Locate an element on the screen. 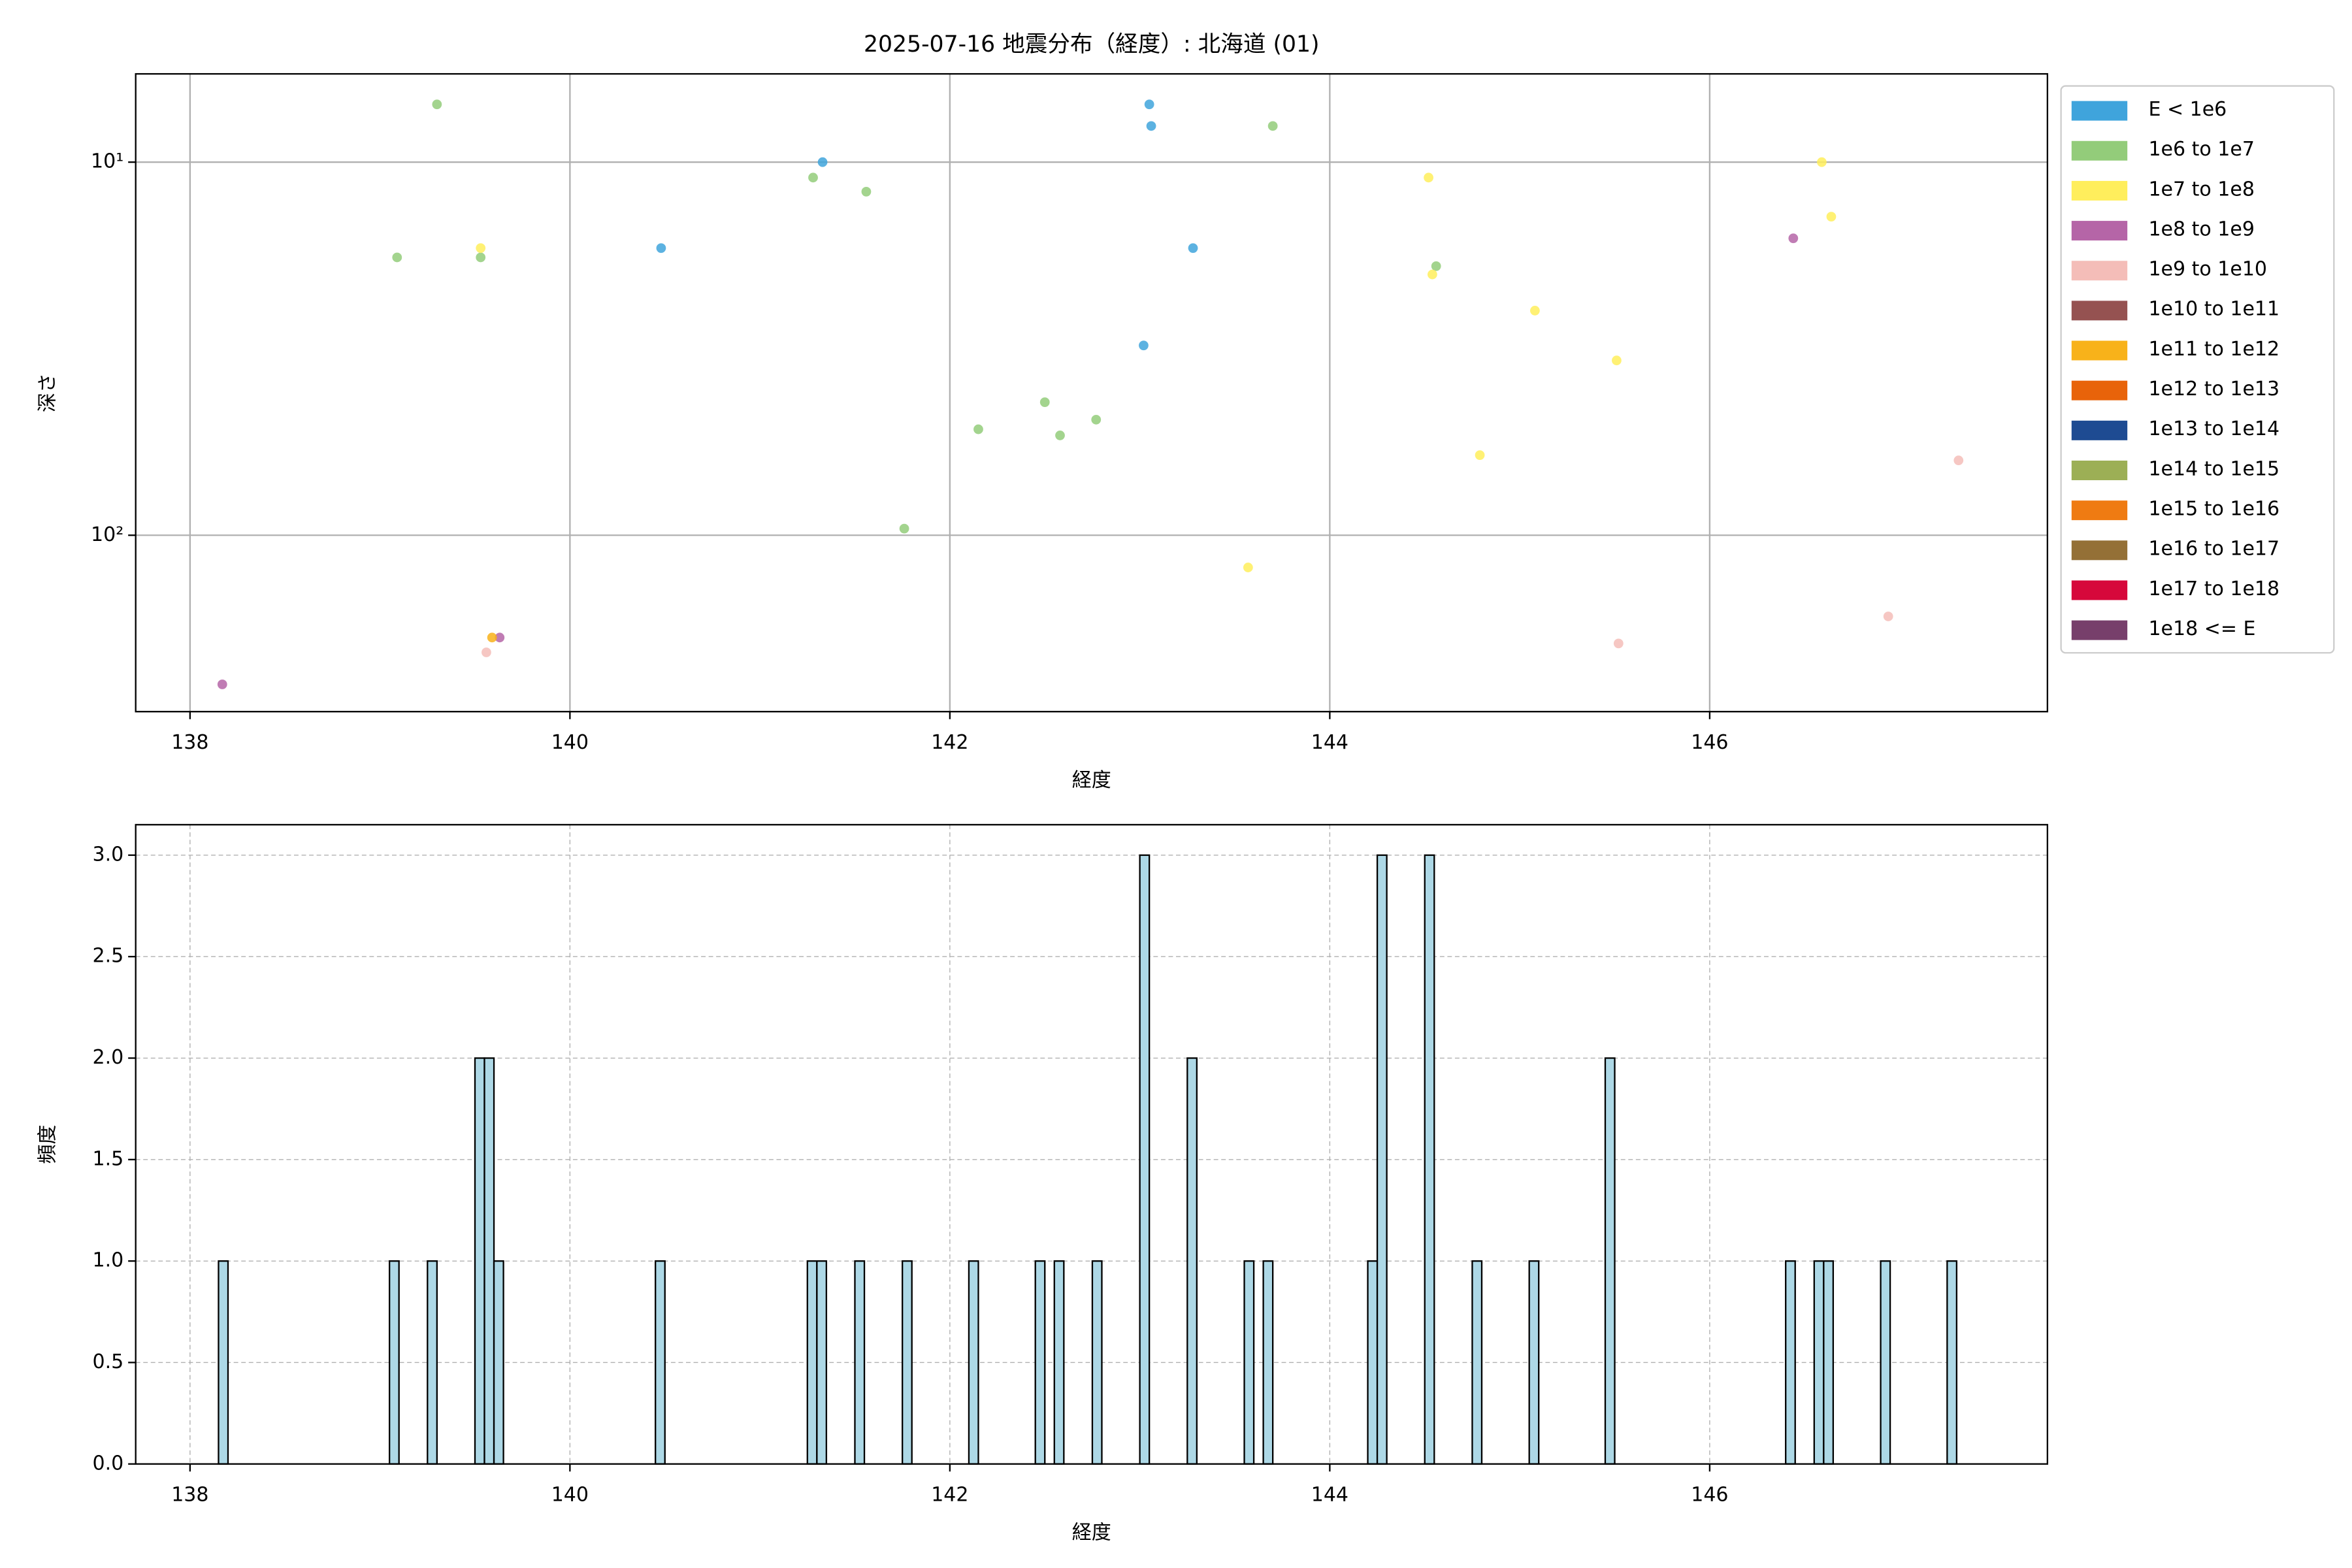  x-tick-label: 142 is located at coordinates (949, 1495).